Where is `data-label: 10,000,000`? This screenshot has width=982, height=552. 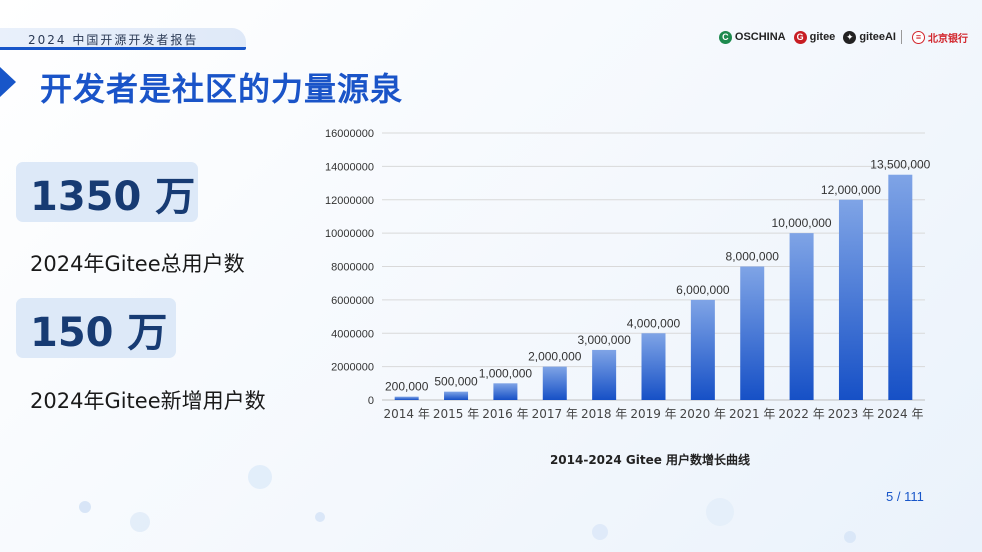
data-label: 10,000,000 is located at coordinates (802, 223).